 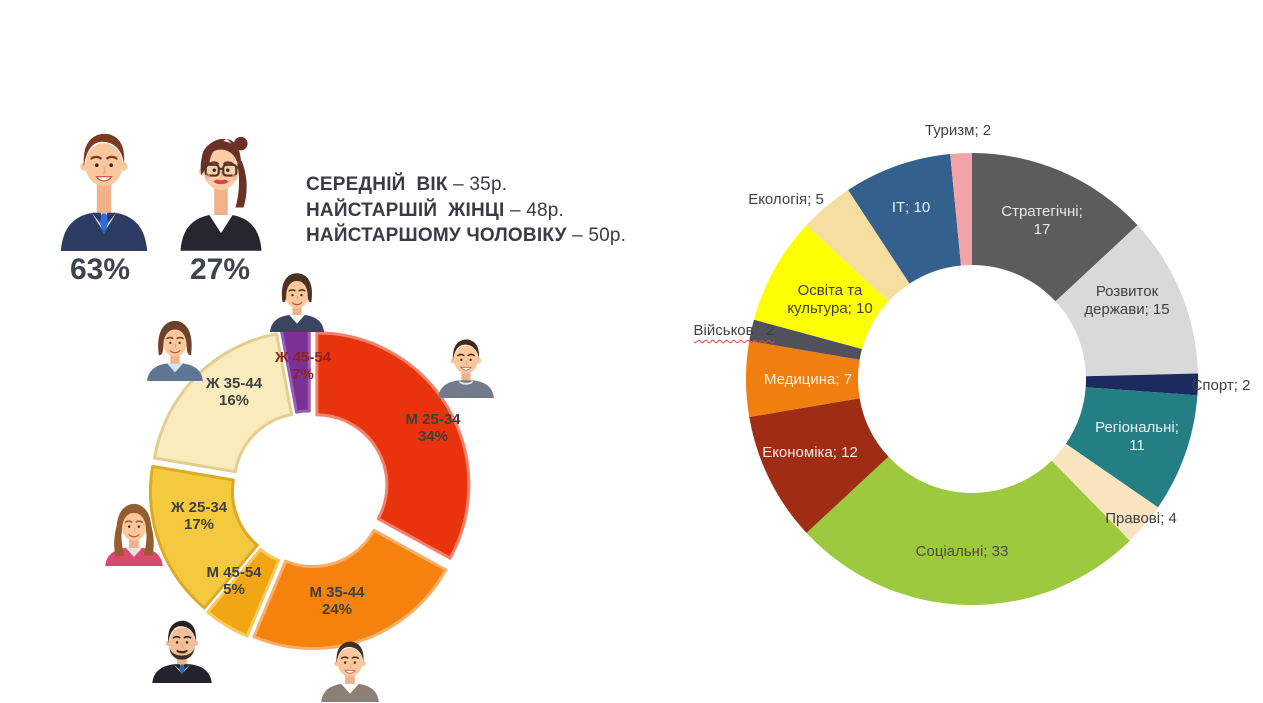 I want to click on fact-oldest-man-label: НАЙСТАРШОМУ ЧОЛОВІКУ, so click(x=436, y=235).